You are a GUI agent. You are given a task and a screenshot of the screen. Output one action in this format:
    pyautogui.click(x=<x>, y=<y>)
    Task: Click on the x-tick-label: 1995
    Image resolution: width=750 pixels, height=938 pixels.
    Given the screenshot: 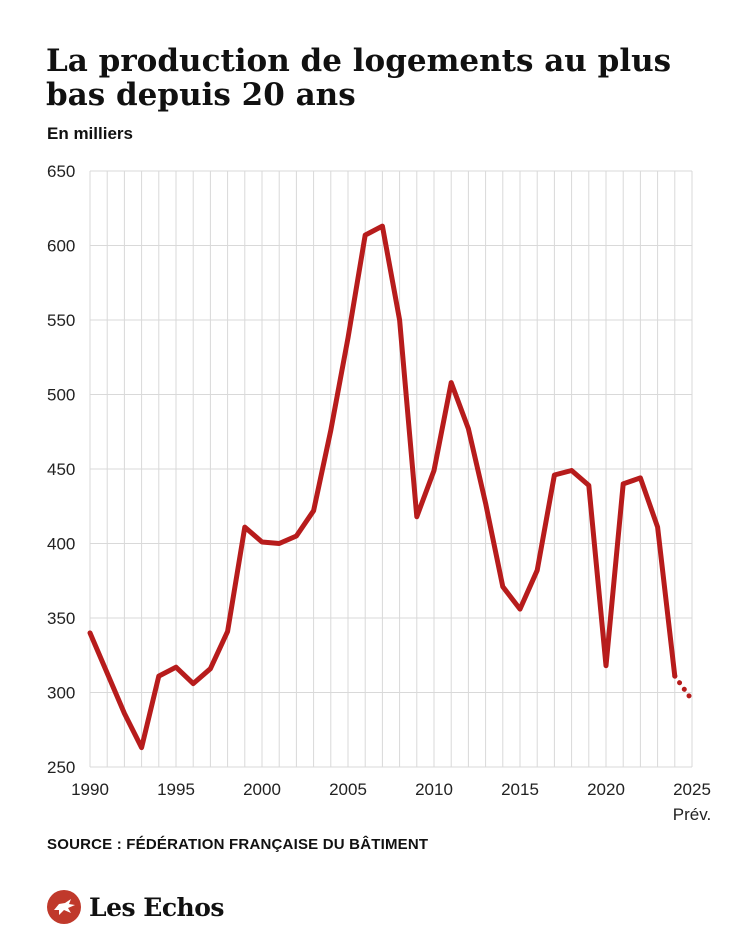 What is the action you would take?
    pyautogui.click(x=176, y=789)
    